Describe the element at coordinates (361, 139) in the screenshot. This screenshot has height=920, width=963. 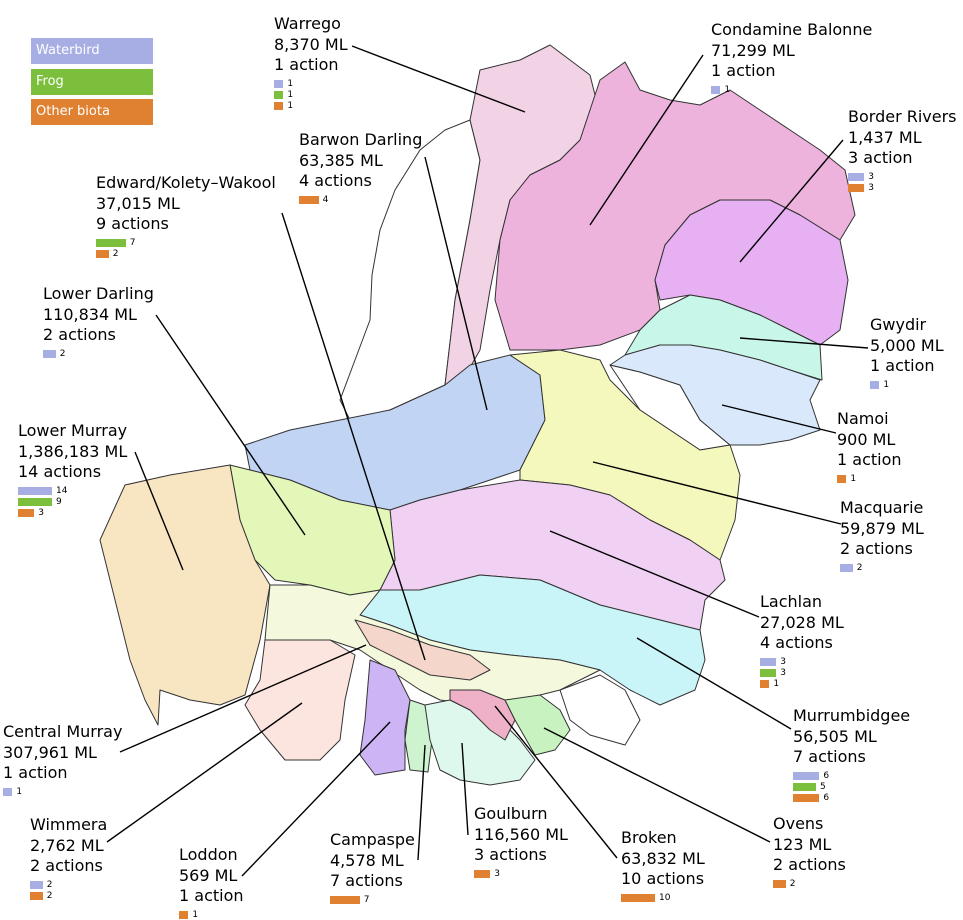
I see `catchment-name: Barwon Darling` at that location.